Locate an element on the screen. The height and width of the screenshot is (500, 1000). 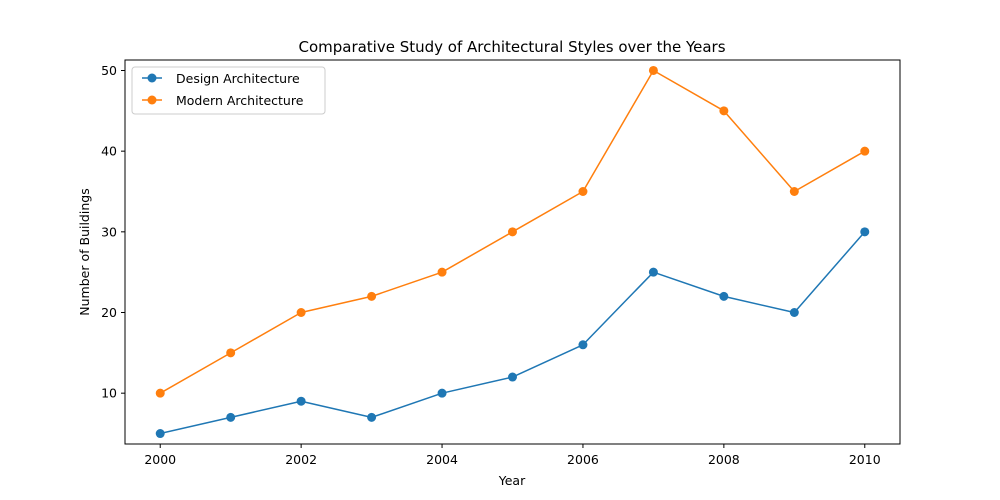
x-tick-label: 2004 is located at coordinates (442, 459).